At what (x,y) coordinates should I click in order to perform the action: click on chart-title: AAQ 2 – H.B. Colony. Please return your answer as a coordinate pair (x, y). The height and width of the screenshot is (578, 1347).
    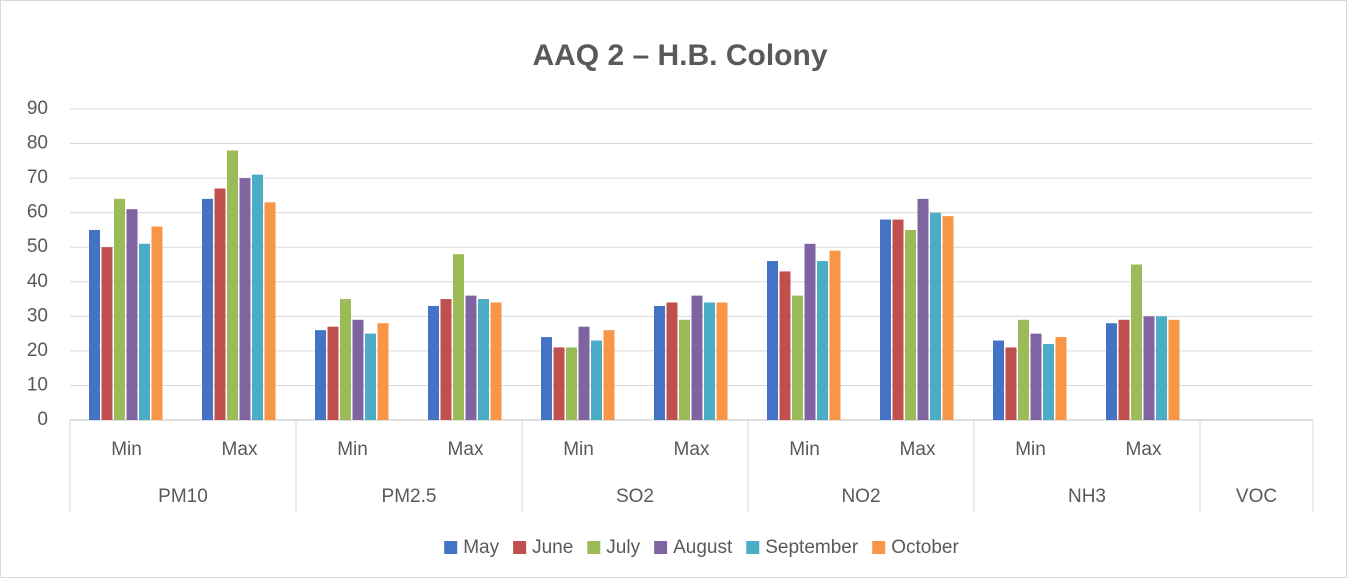
    Looking at the image, I should click on (679, 55).